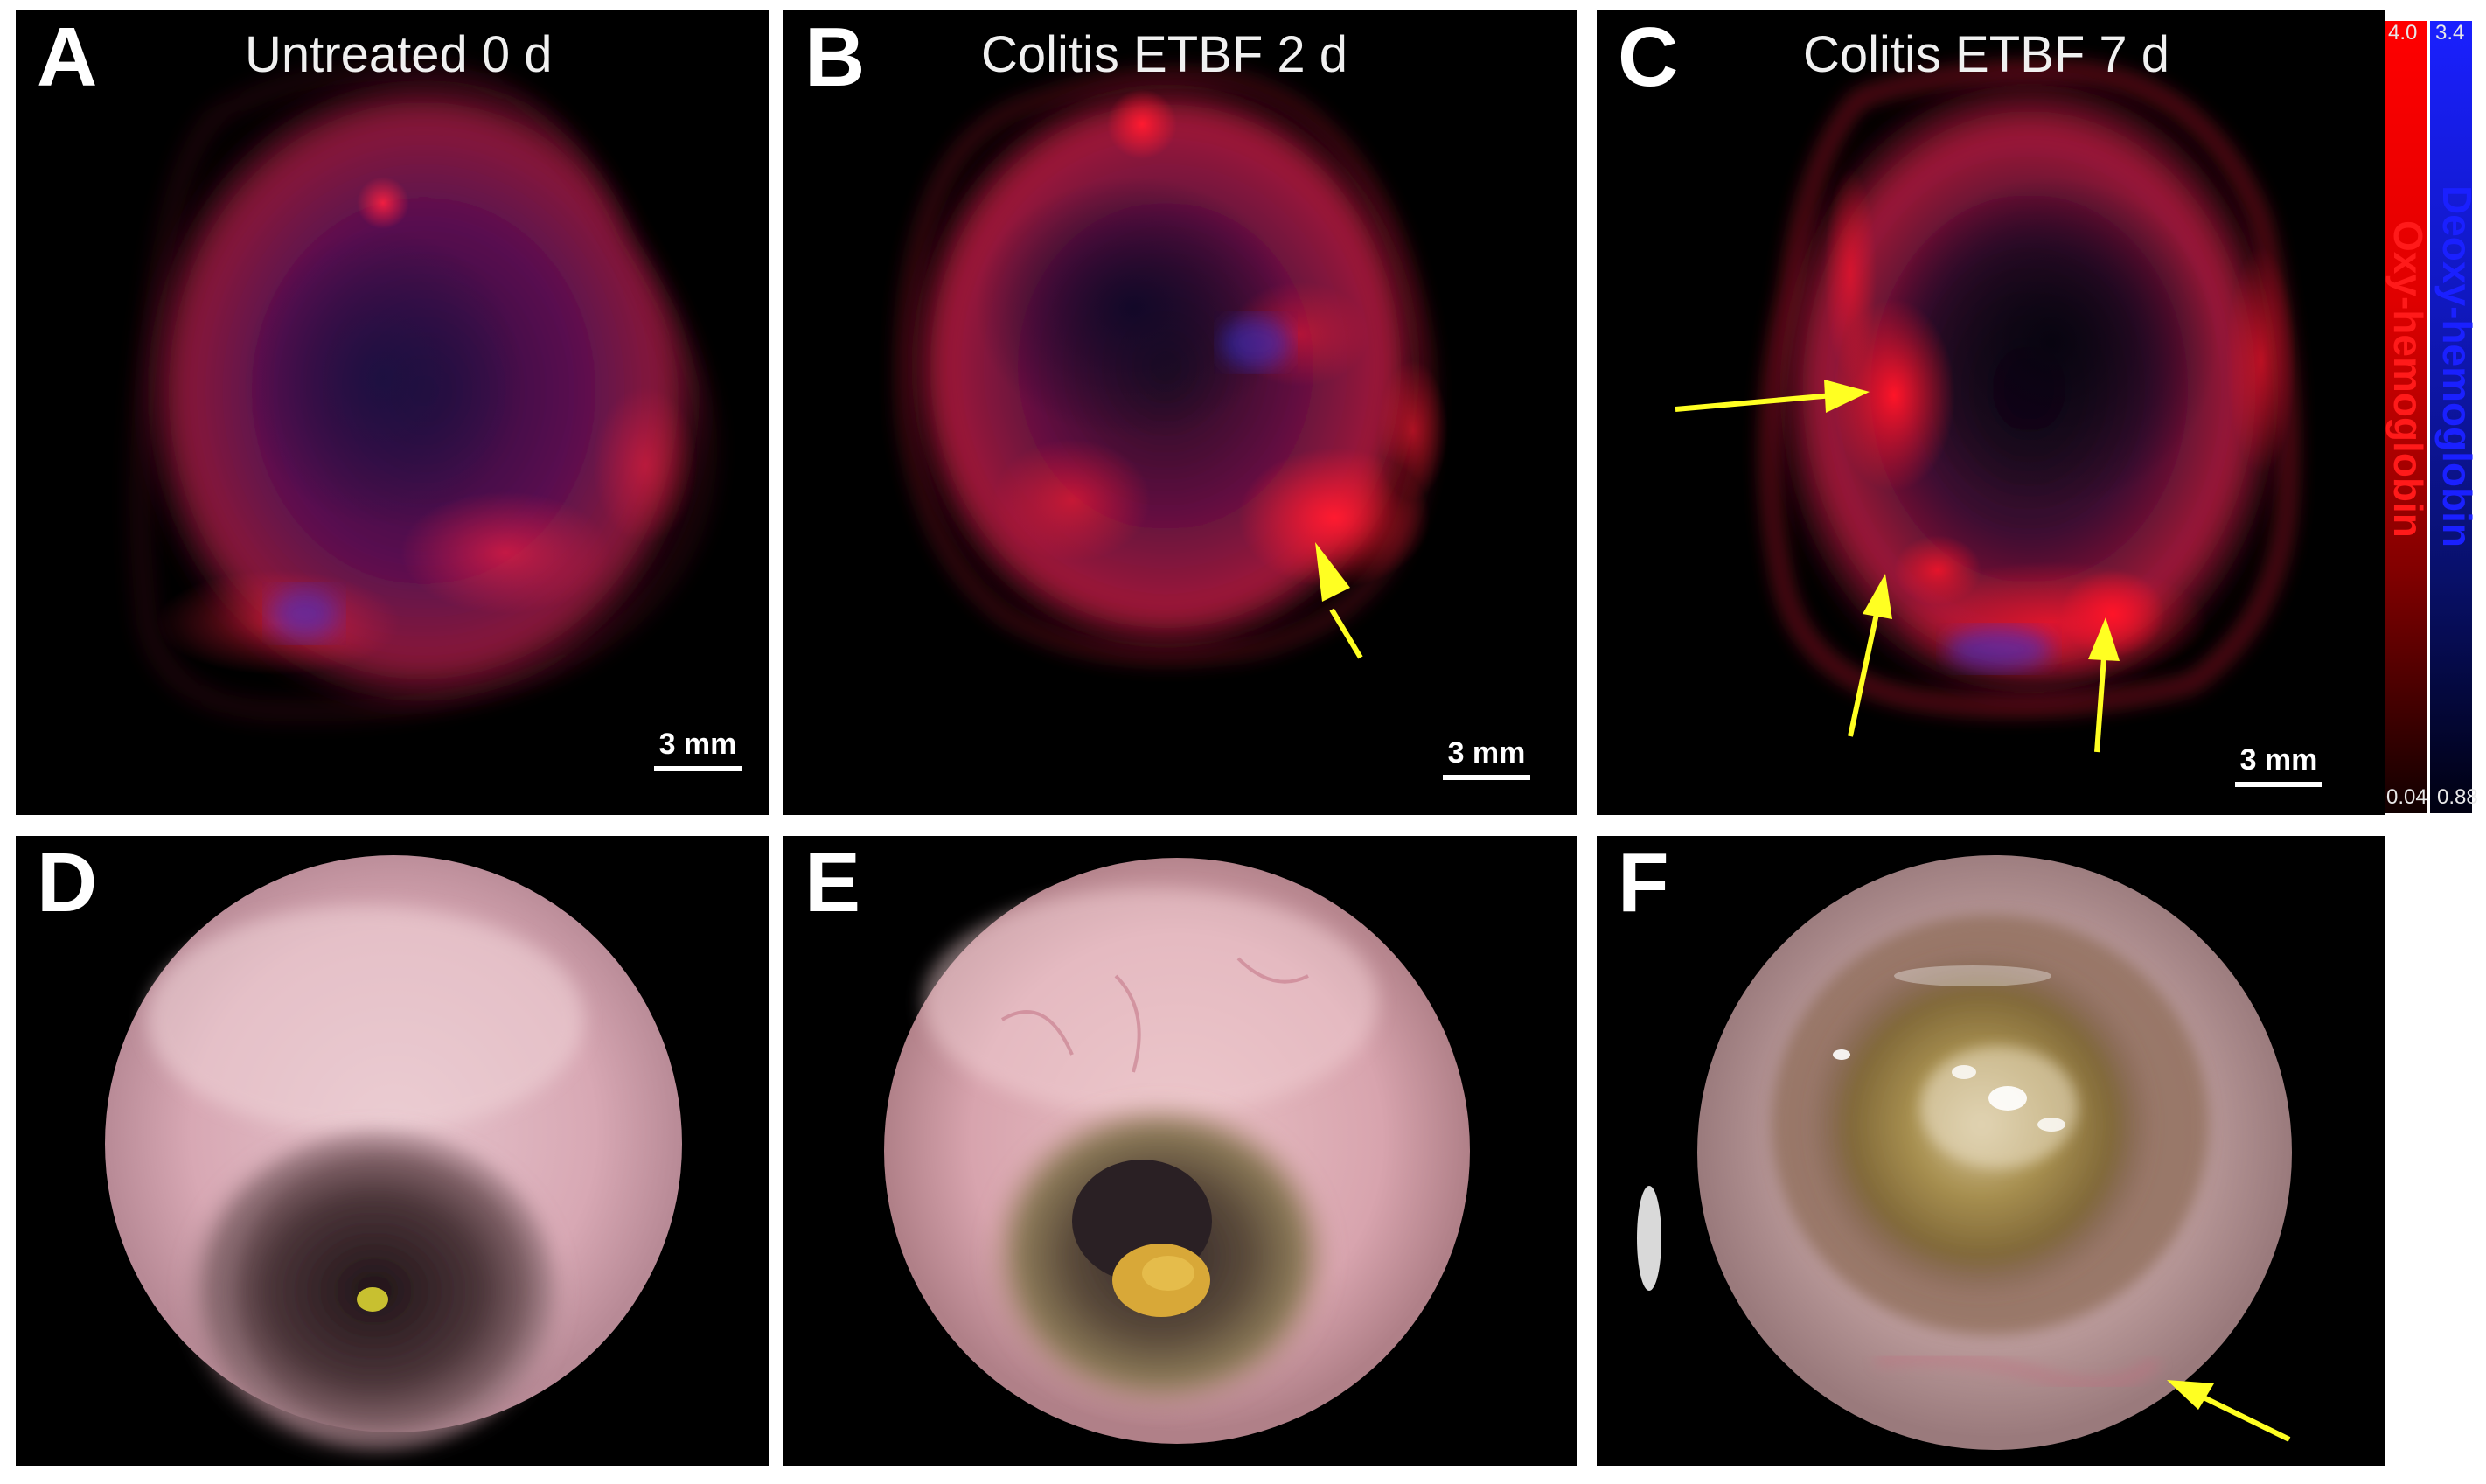 The width and height of the screenshot is (2486, 1484). Describe the element at coordinates (1164, 55) in the screenshot. I see `panel-title-b: Colitis ETBF 2 d` at that location.